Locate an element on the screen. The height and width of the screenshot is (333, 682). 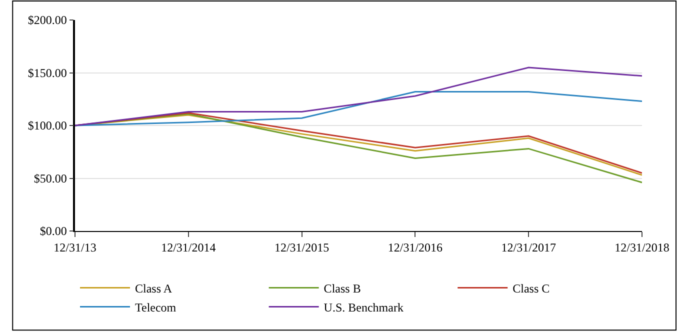
y-tick-label: $100.00 is located at coordinates (47, 125).